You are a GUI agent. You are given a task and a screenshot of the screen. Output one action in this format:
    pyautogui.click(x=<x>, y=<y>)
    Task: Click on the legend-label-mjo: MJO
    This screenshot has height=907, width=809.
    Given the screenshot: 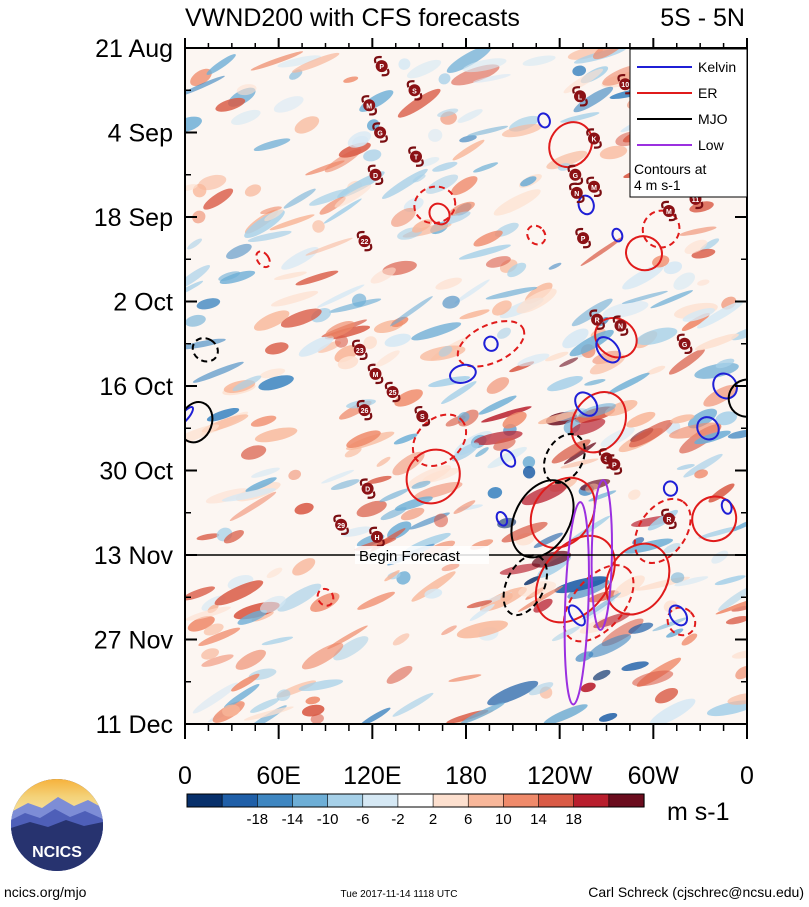 What is the action you would take?
    pyautogui.click(x=713, y=119)
    